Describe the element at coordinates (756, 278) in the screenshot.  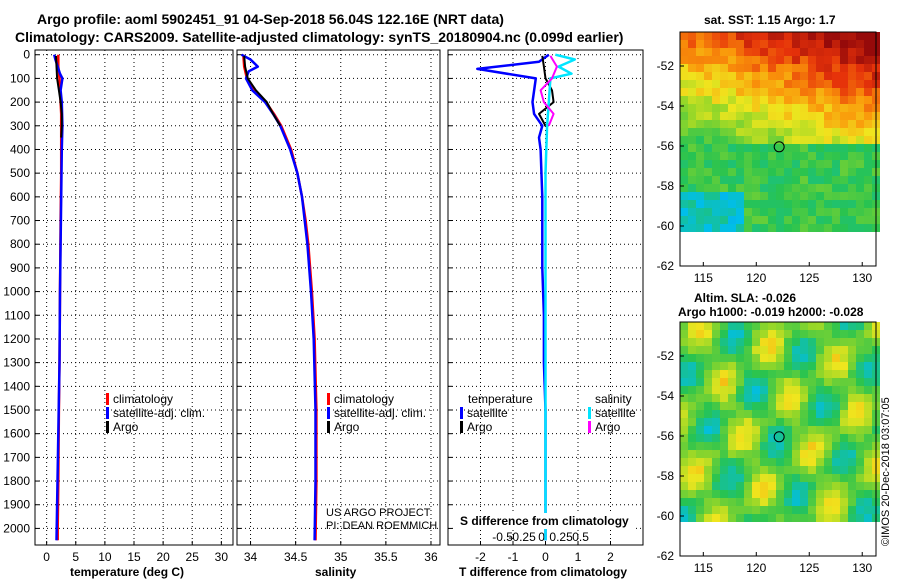
I see `map-lon-label: 120` at that location.